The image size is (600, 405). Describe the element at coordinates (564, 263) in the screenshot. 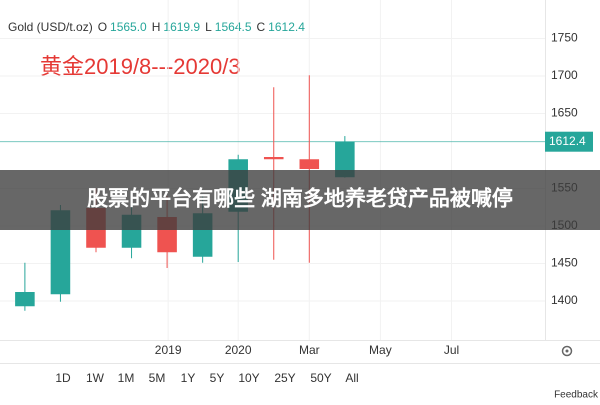

I see `y-tick-label: 1450` at that location.